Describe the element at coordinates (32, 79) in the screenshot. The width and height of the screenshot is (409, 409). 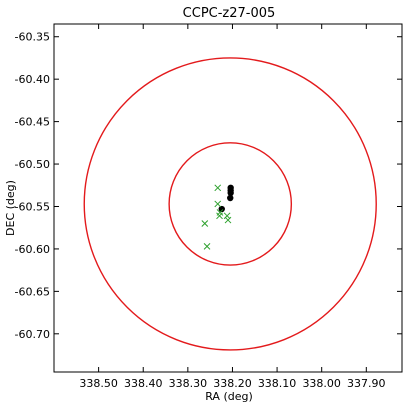
I see `y-tick-label: -60.40` at that location.